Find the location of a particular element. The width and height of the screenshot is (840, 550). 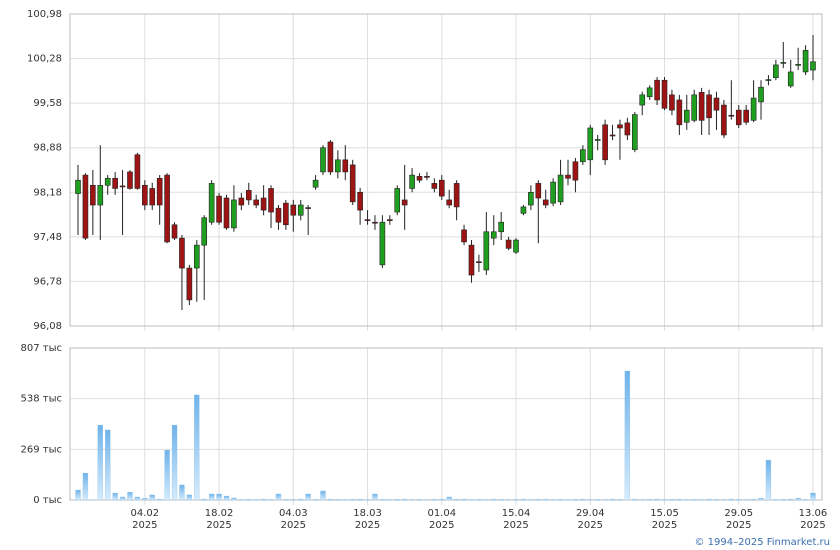

y-tick-label: 98,88 is located at coordinates (47, 148).